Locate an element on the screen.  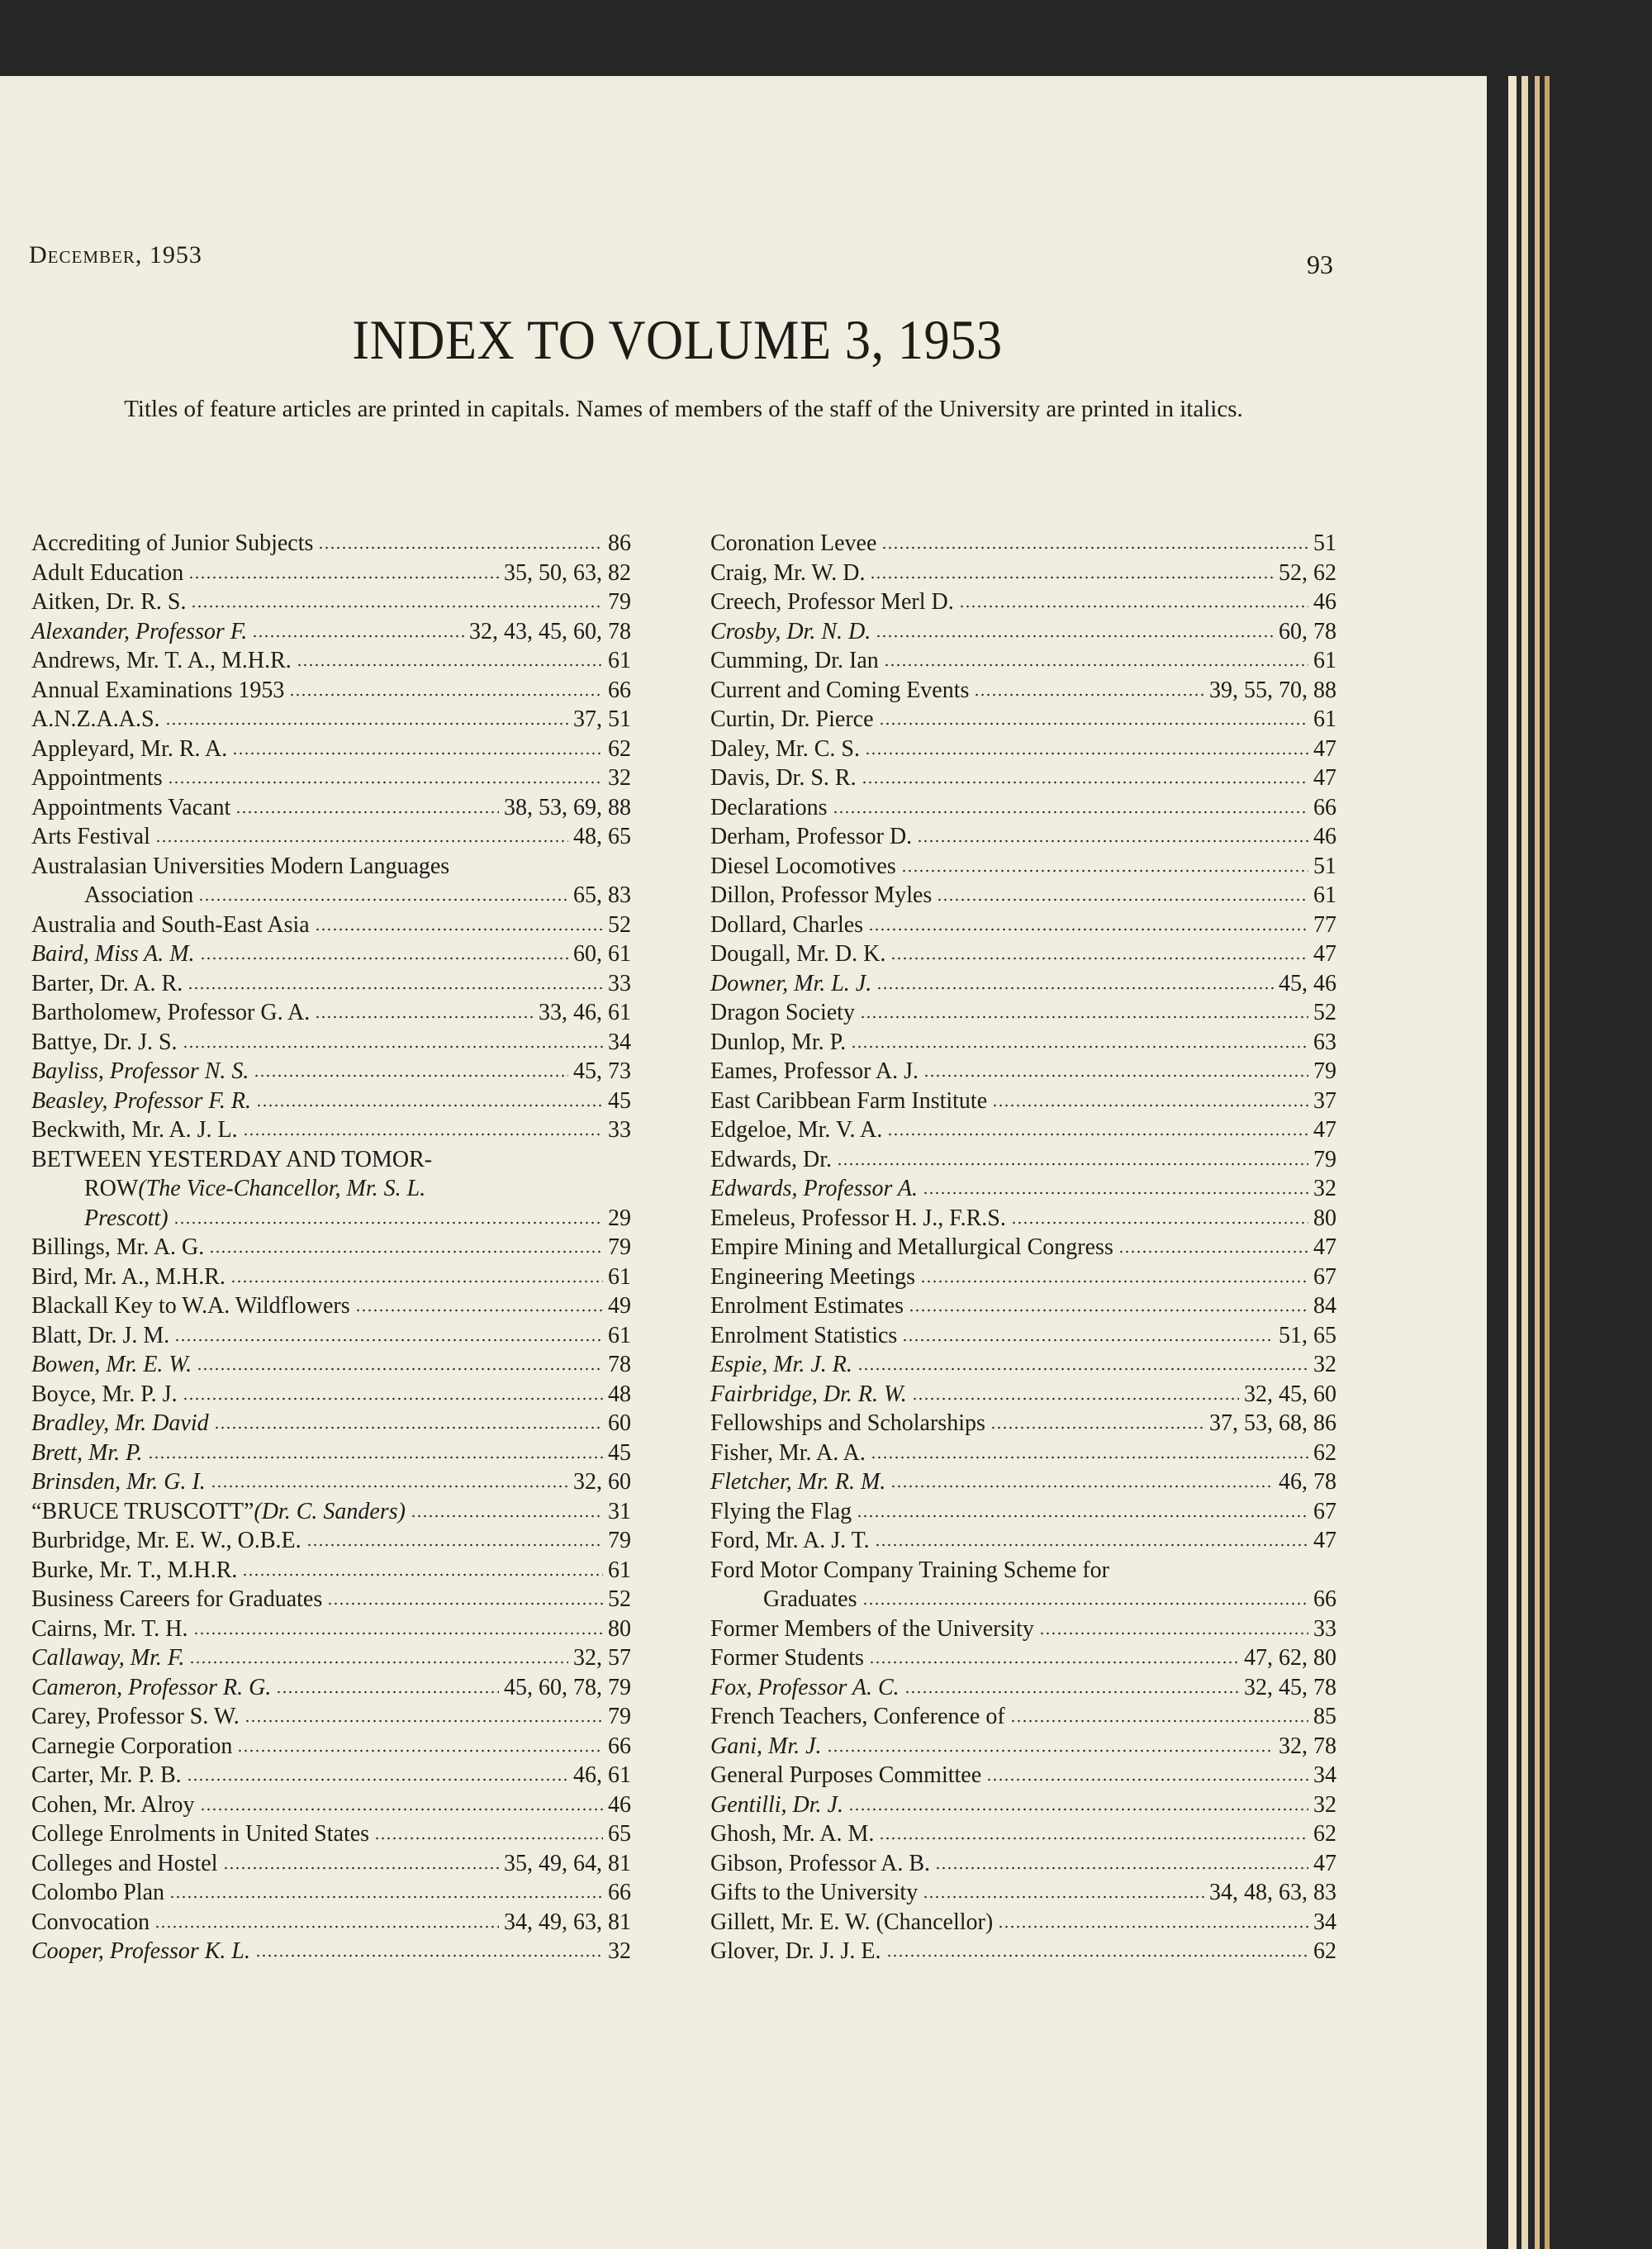
index-entry-line: Derham, Professor D. 46 is located at coordinates (1023, 837).